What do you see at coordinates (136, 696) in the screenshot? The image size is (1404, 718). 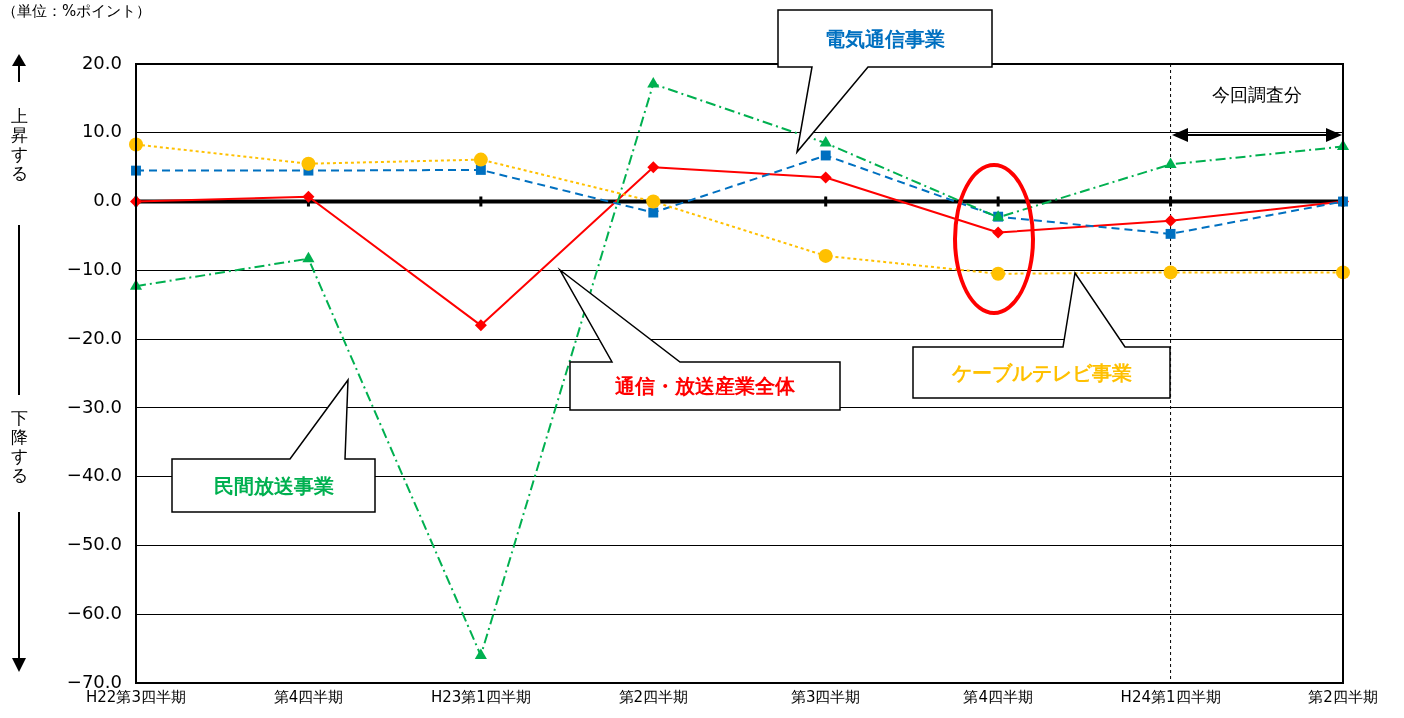 I see `x-tick-label: H22第3四半期` at bounding box center [136, 696].